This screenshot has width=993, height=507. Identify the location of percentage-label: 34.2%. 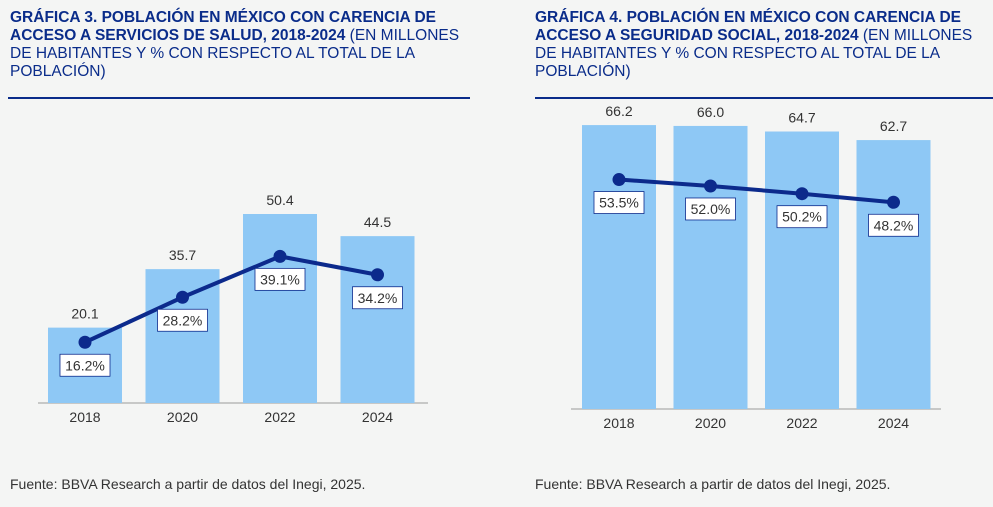
(378, 298).